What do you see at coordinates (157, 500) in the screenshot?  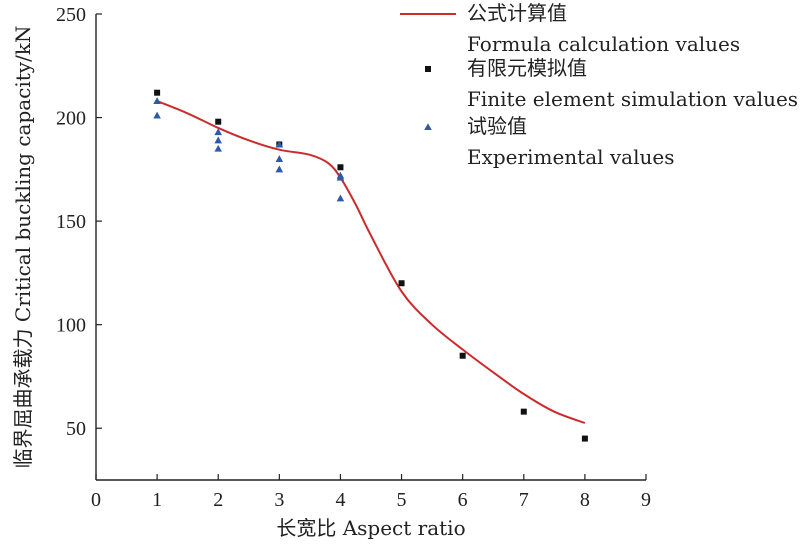 I see `x-tick-label: 1` at bounding box center [157, 500].